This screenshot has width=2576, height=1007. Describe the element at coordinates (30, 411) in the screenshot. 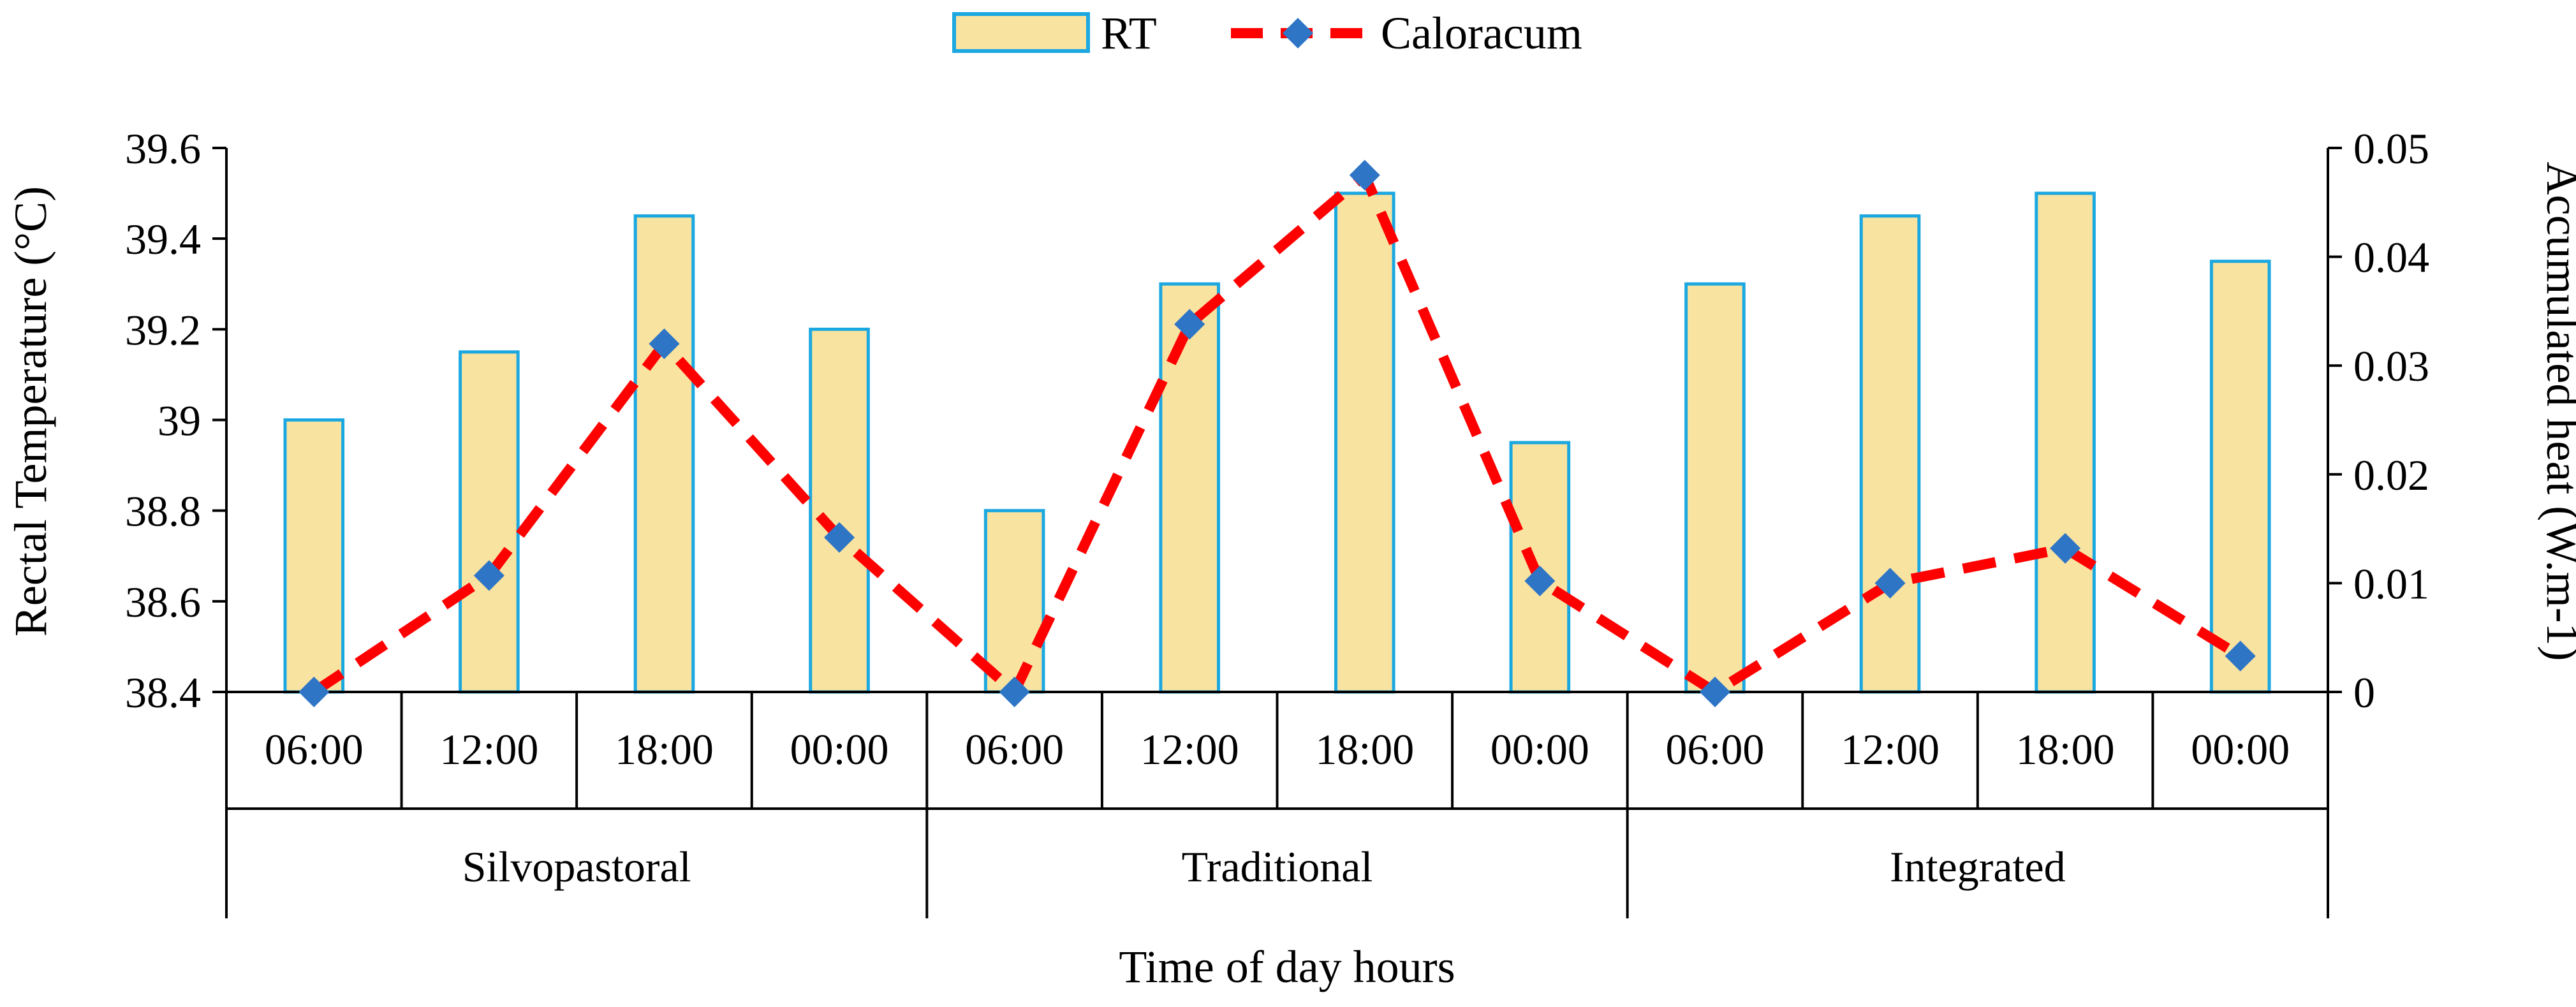

I see `y-axis-title: Rectal Temperature (°C)` at that location.